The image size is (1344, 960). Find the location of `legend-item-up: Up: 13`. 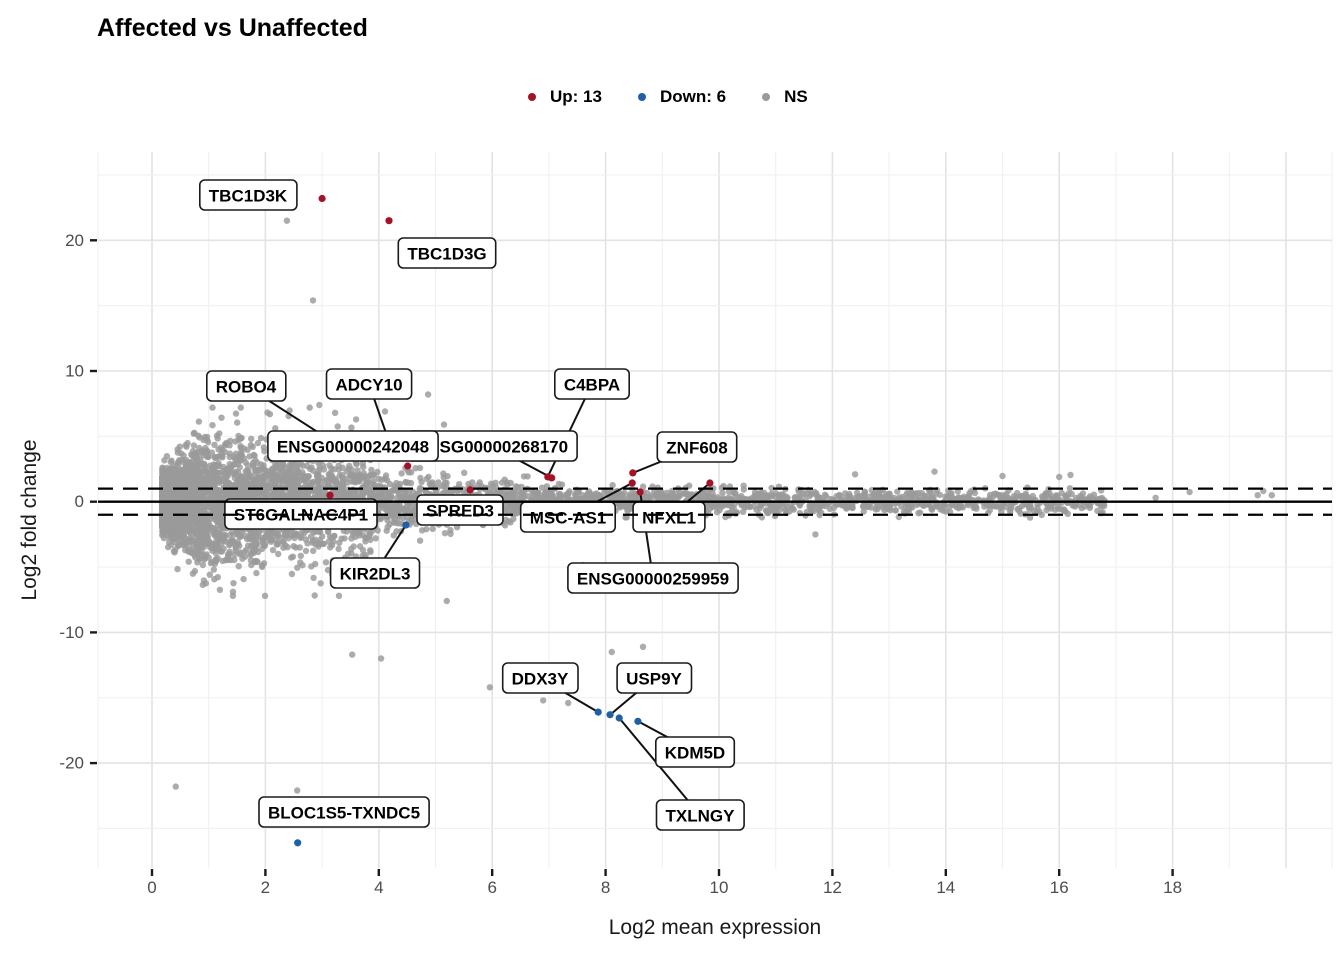

legend-item-up: Up: 13 is located at coordinates (565, 97).